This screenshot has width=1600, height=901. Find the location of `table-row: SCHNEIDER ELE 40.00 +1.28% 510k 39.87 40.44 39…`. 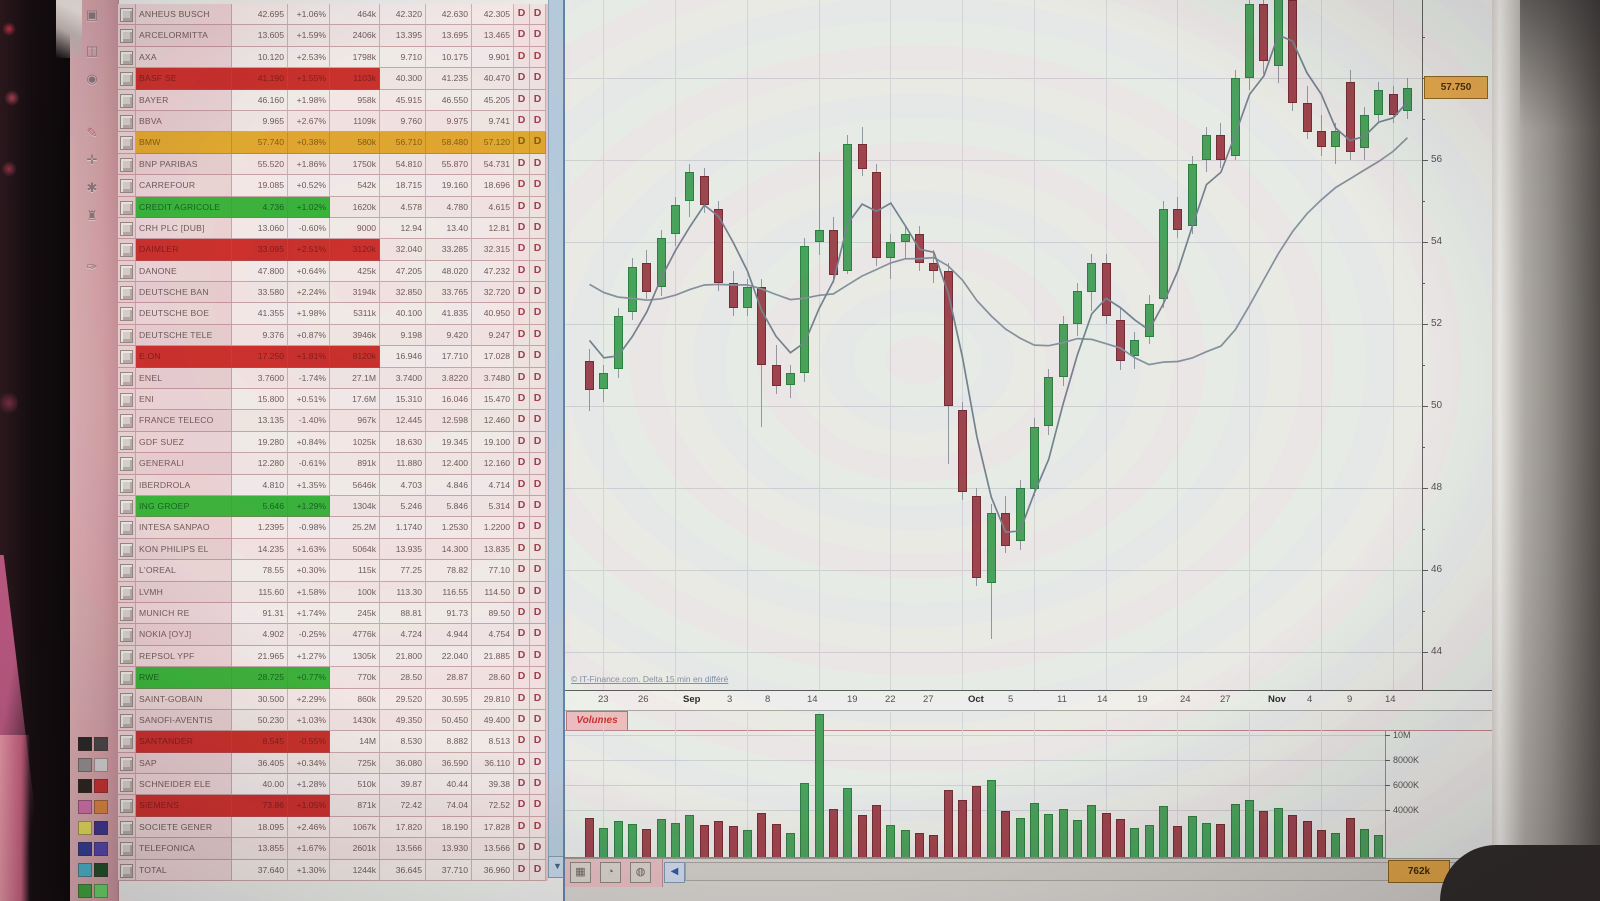

table-row: SCHNEIDER ELE 40.00 +1.28% 510k 39.87 40.44 39… is located at coordinates (333, 785).